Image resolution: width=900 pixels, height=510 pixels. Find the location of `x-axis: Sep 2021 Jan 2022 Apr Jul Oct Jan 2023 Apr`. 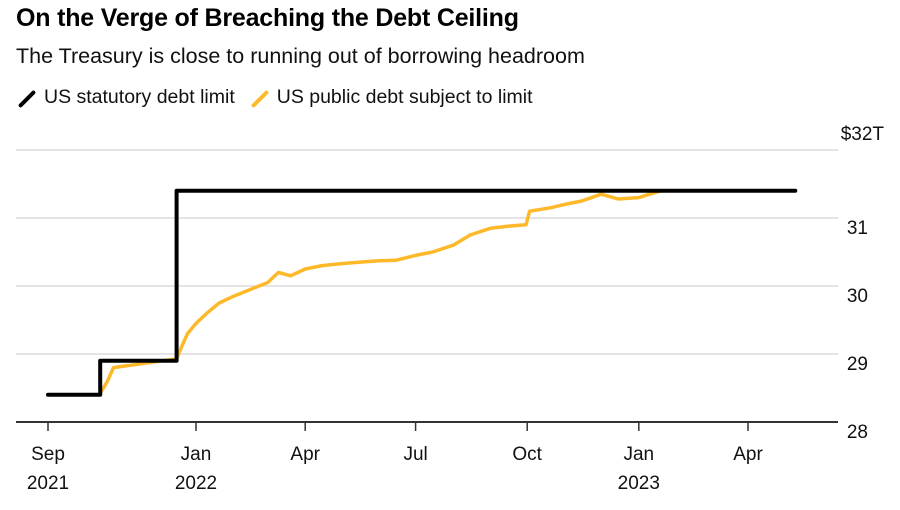

x-axis: Sep 2021 Jan 2022 Apr Jul Oct Jan 2023 Apr is located at coordinates (427, 457).